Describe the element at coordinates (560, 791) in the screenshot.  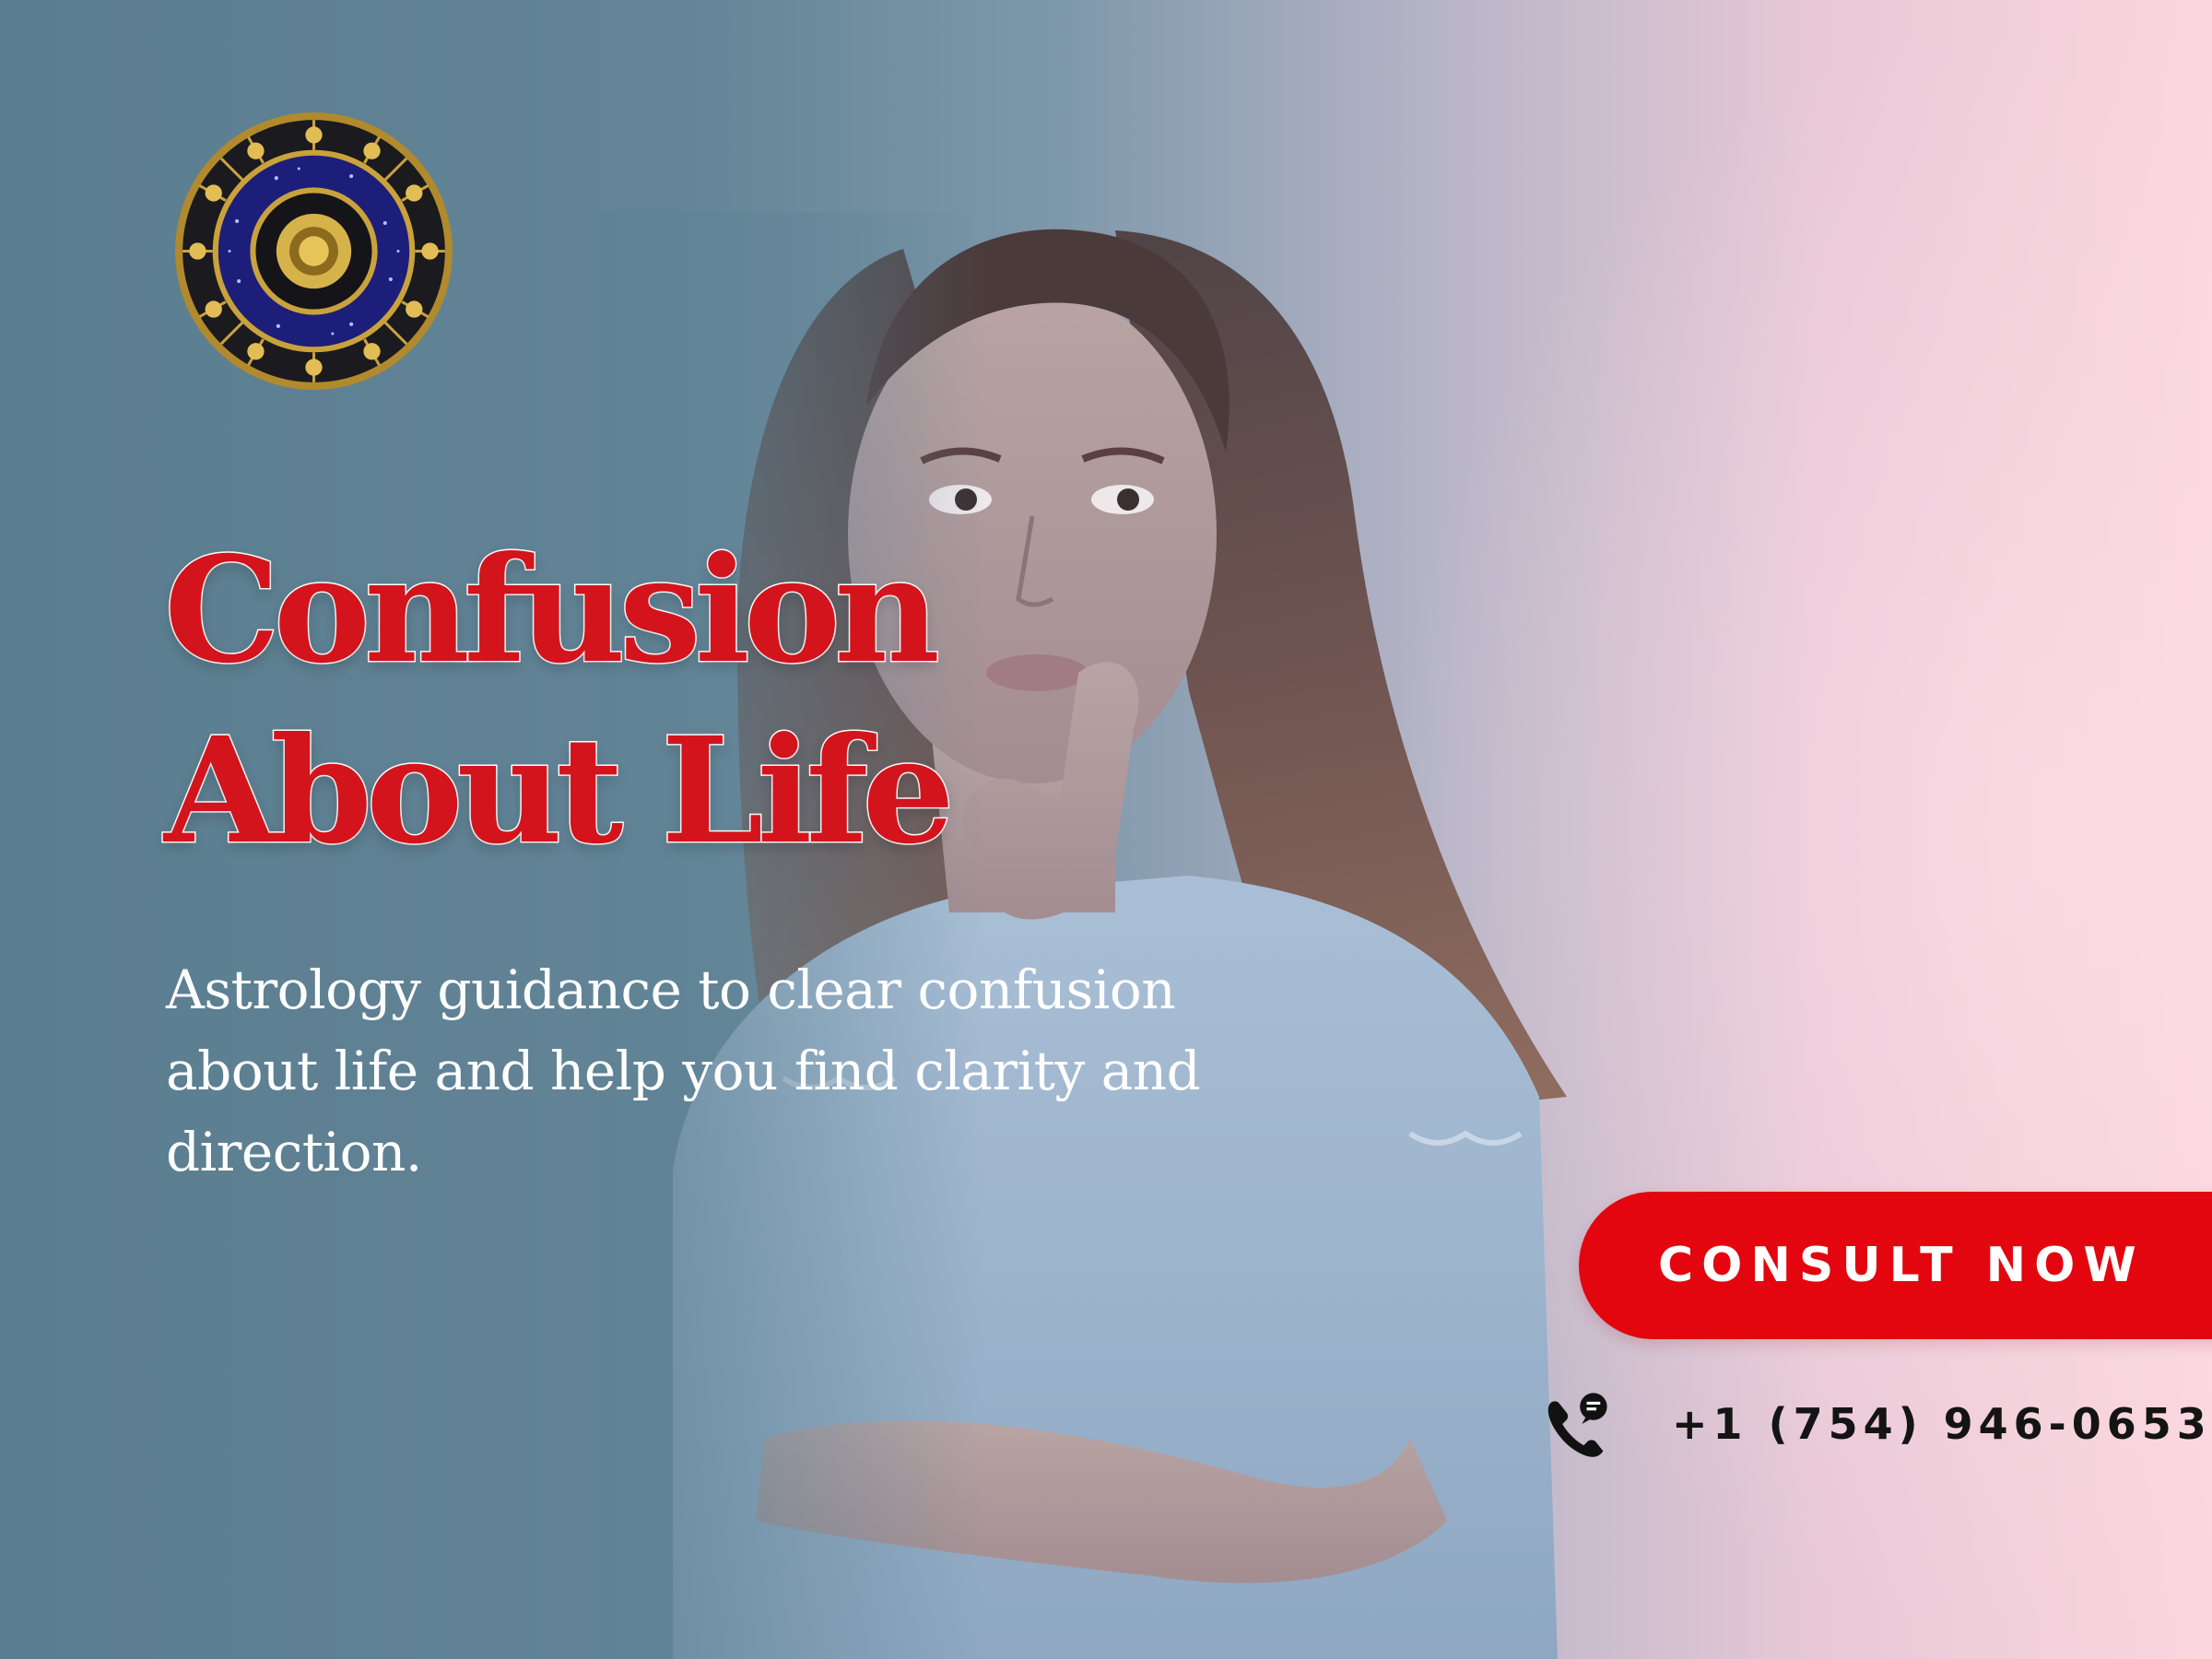
I see `headline-line-2: About Life` at that location.